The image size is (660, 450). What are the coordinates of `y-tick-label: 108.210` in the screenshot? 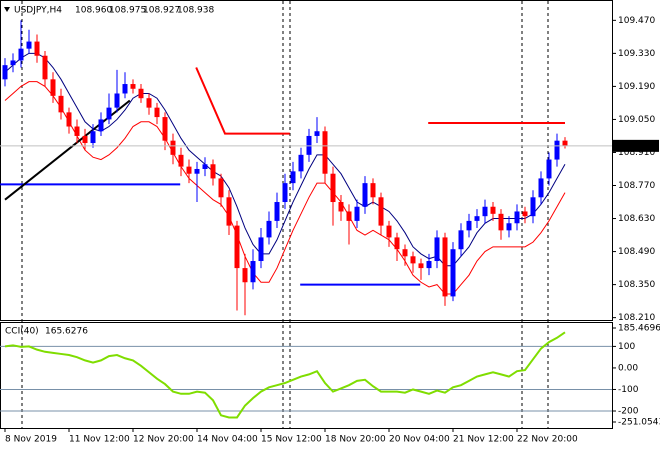 It's located at (636, 318).